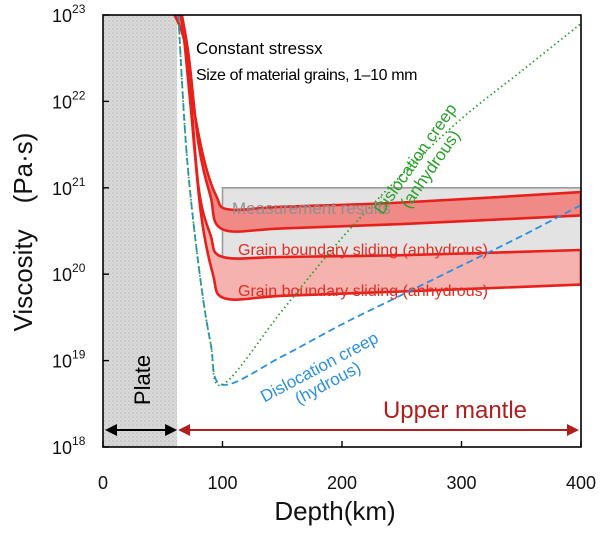 Image resolution: width=600 pixels, height=533 pixels. Describe the element at coordinates (69, 187) in the screenshot. I see `y-tick-label: 1021` at that location.